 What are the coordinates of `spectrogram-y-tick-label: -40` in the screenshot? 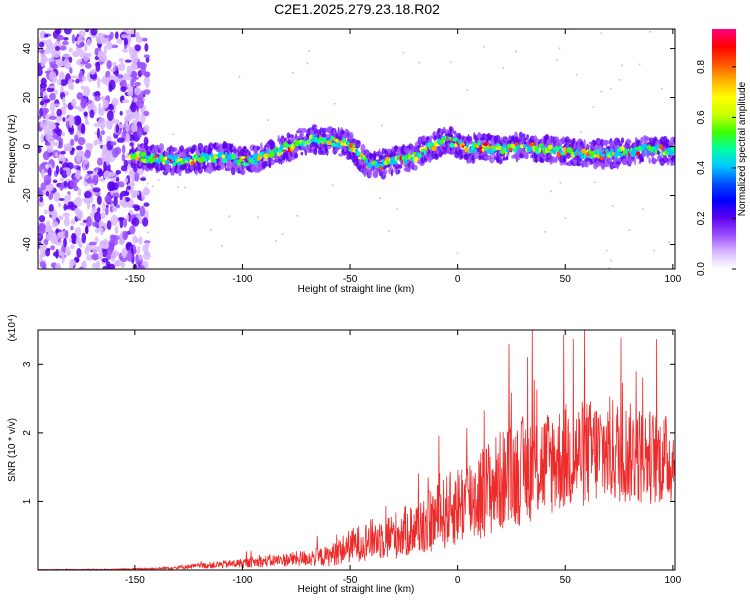 It's located at (27, 244).